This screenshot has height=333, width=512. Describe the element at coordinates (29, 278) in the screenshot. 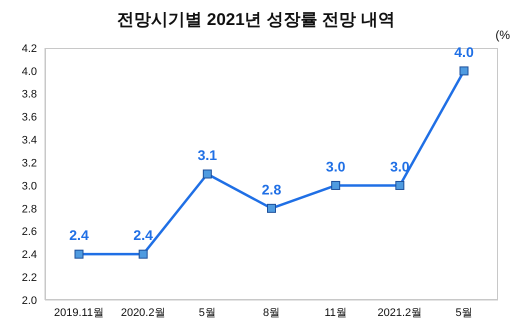

I see `y-tick-label: 2.2` at that location.